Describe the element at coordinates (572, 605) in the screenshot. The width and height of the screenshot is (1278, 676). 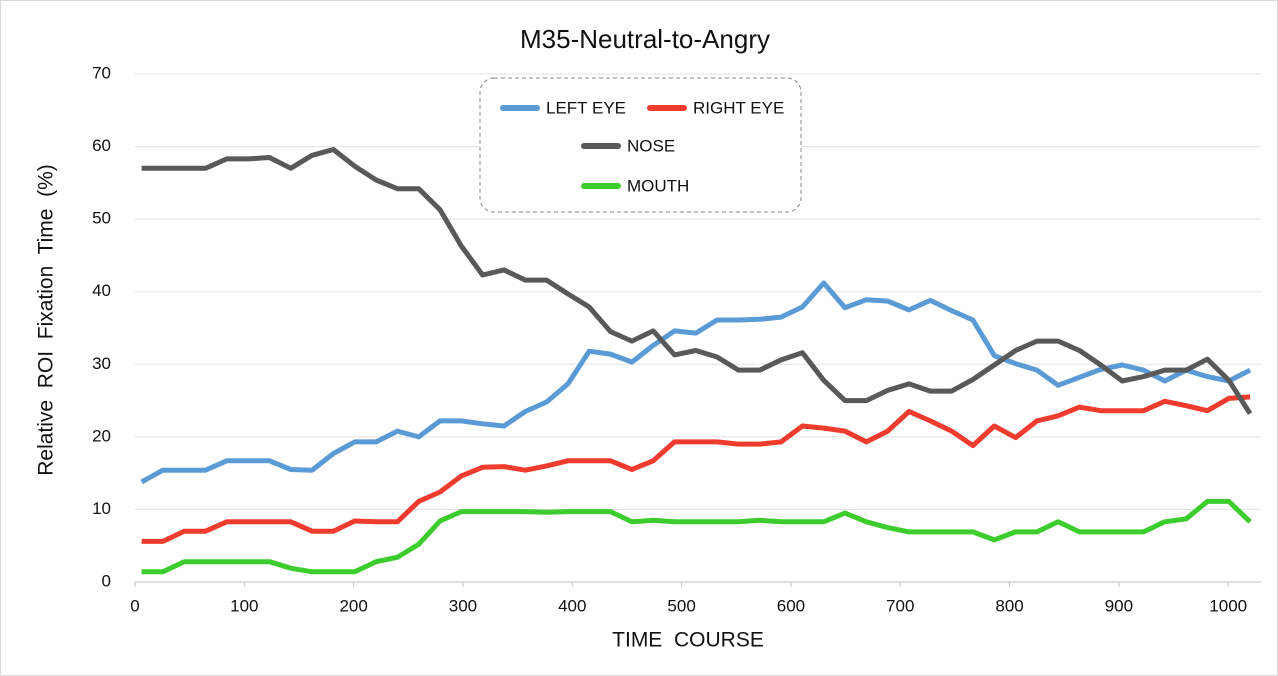
I see `x-tick-label: 400` at that location.